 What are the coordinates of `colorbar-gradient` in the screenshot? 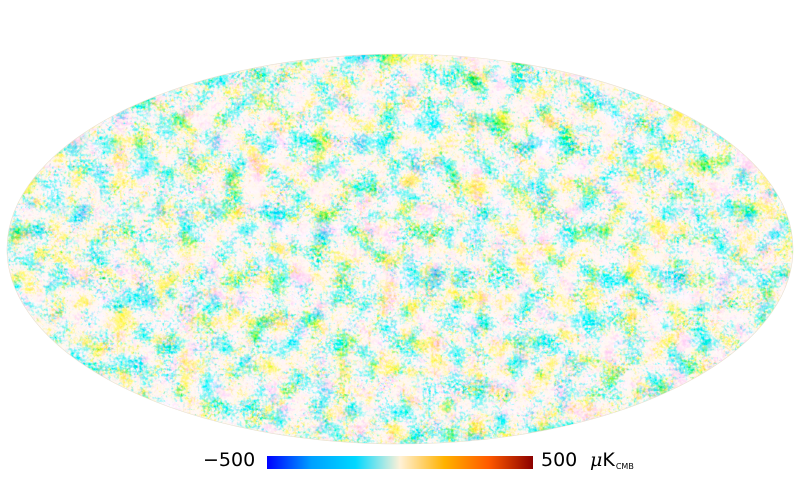 It's located at (400, 462).